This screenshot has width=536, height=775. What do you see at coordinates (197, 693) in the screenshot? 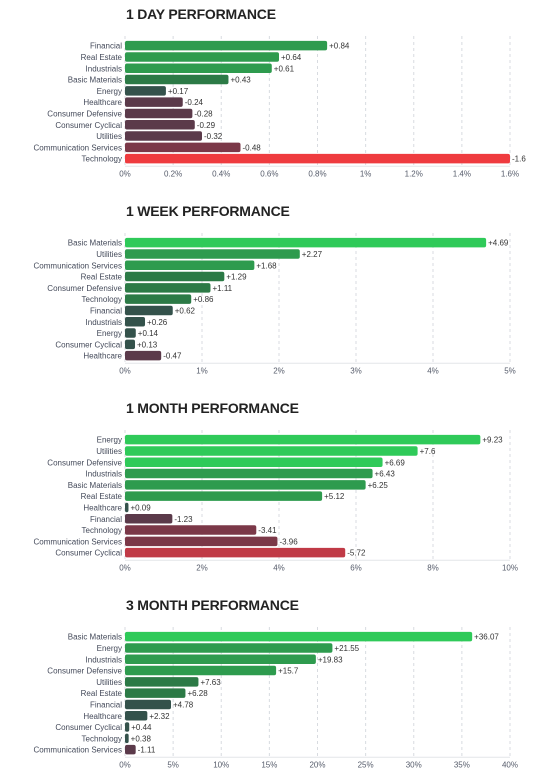
I see `value-label: +6.28` at bounding box center [197, 693].